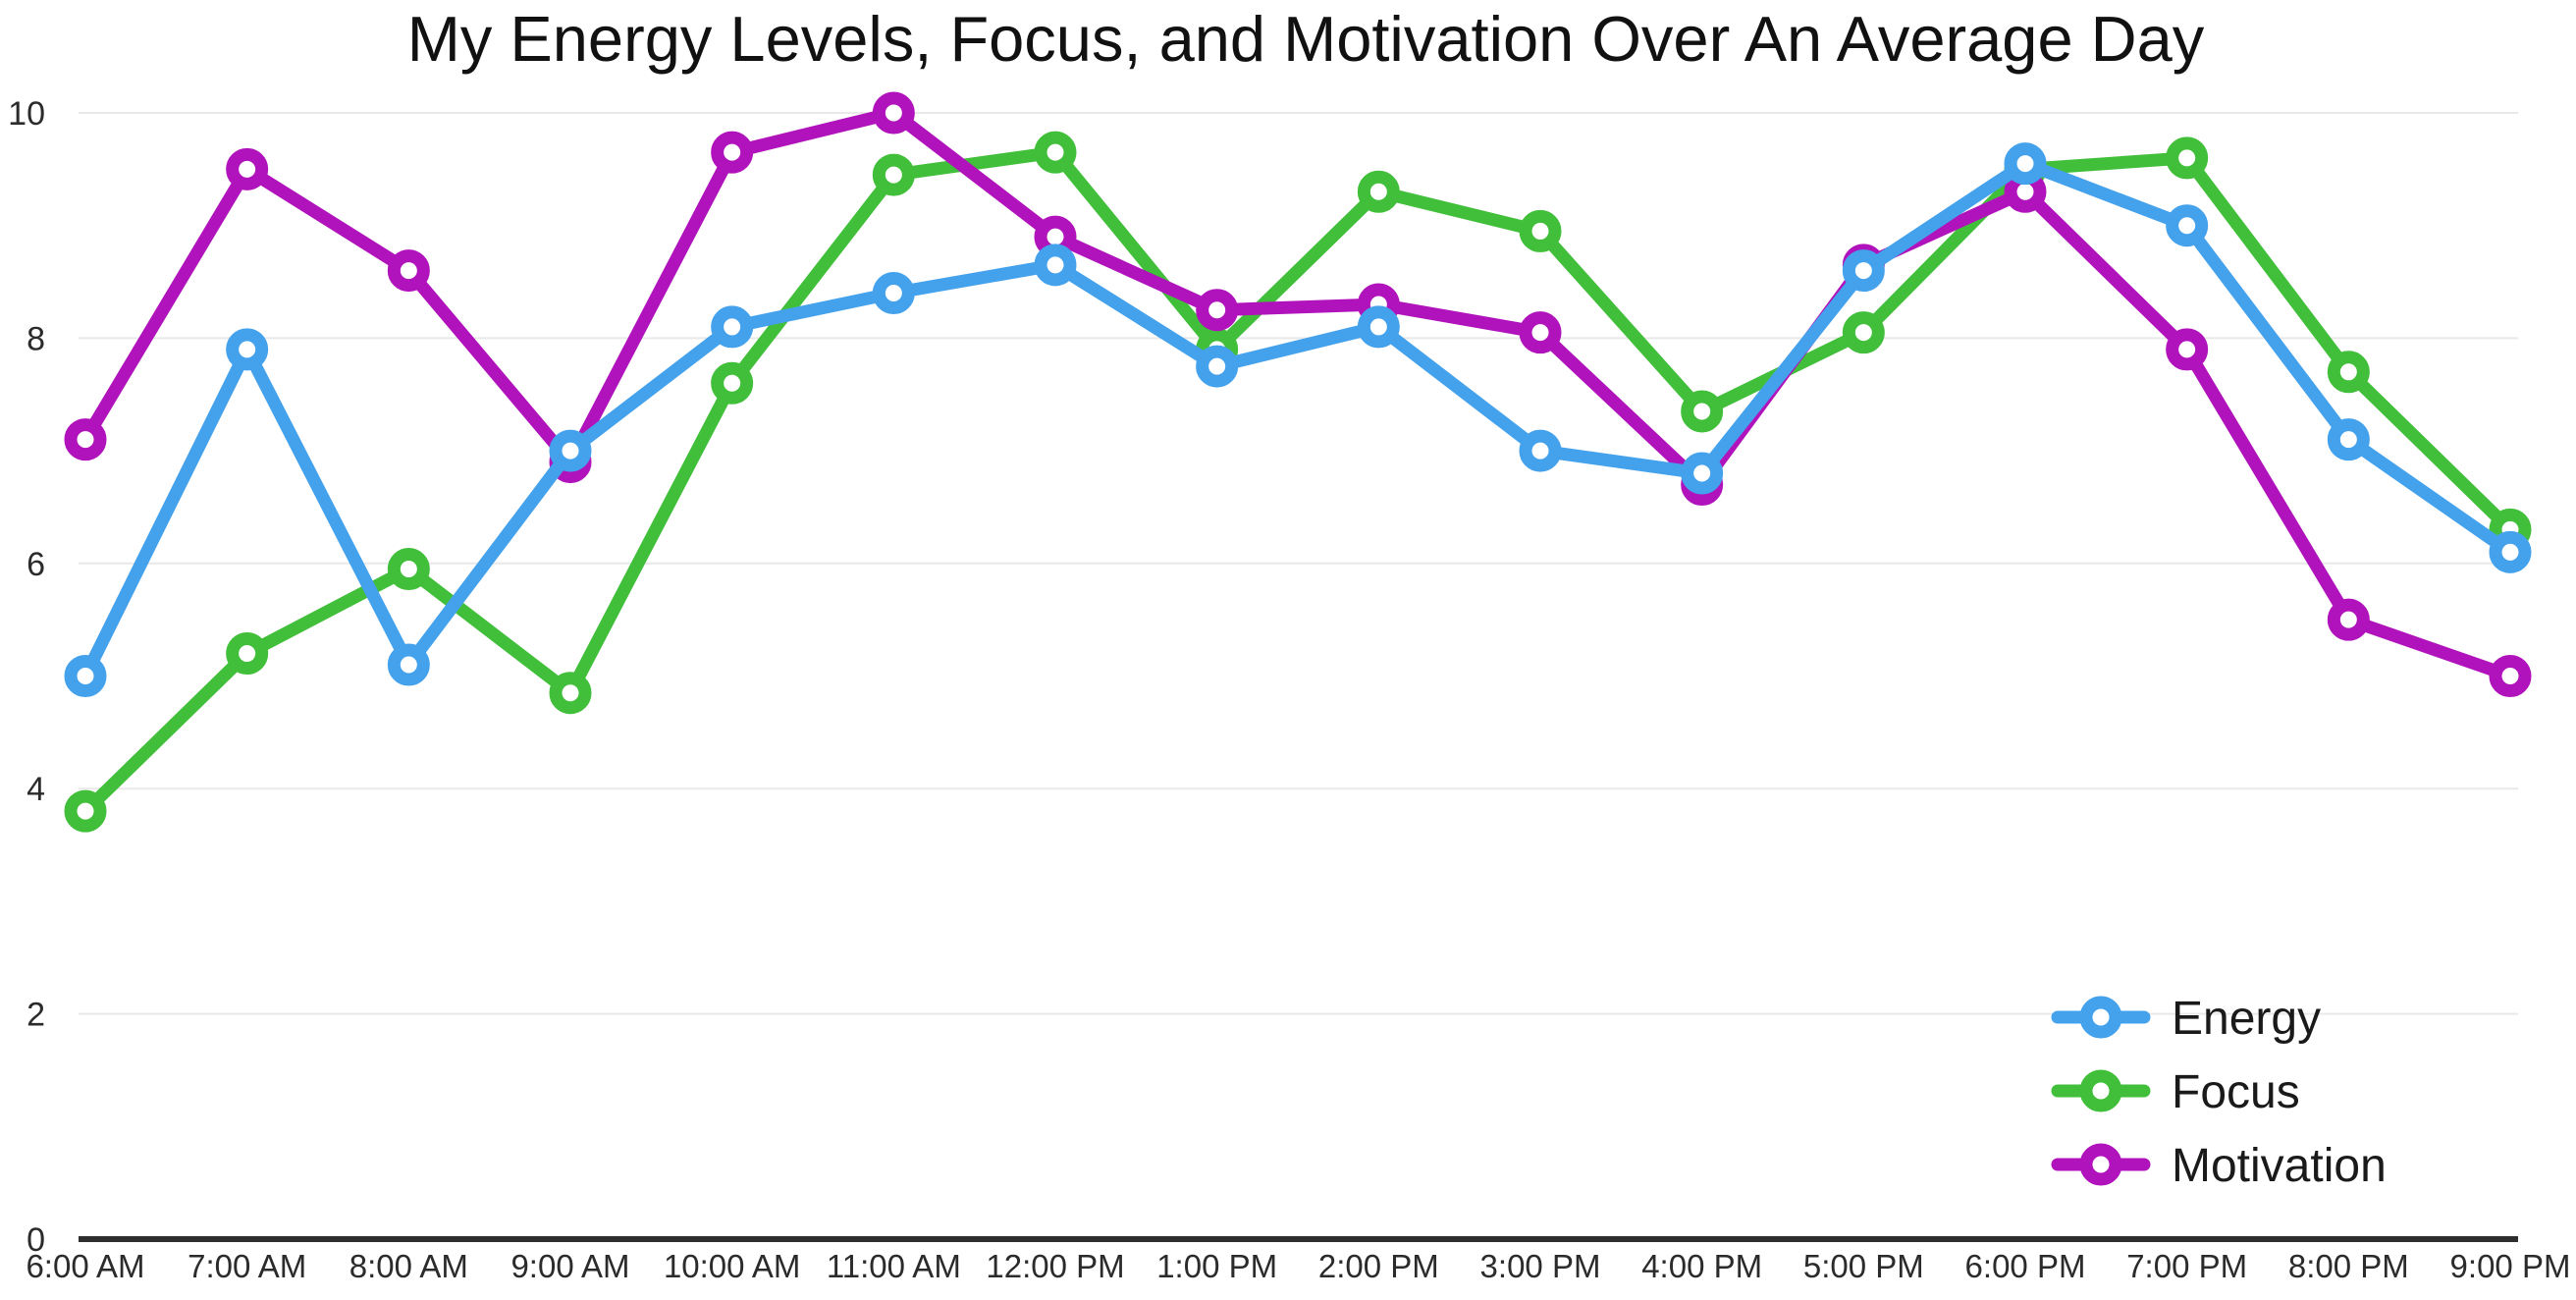 Image resolution: width=2576 pixels, height=1300 pixels. I want to click on x-axis-label: 3:00 PM, so click(1540, 1266).